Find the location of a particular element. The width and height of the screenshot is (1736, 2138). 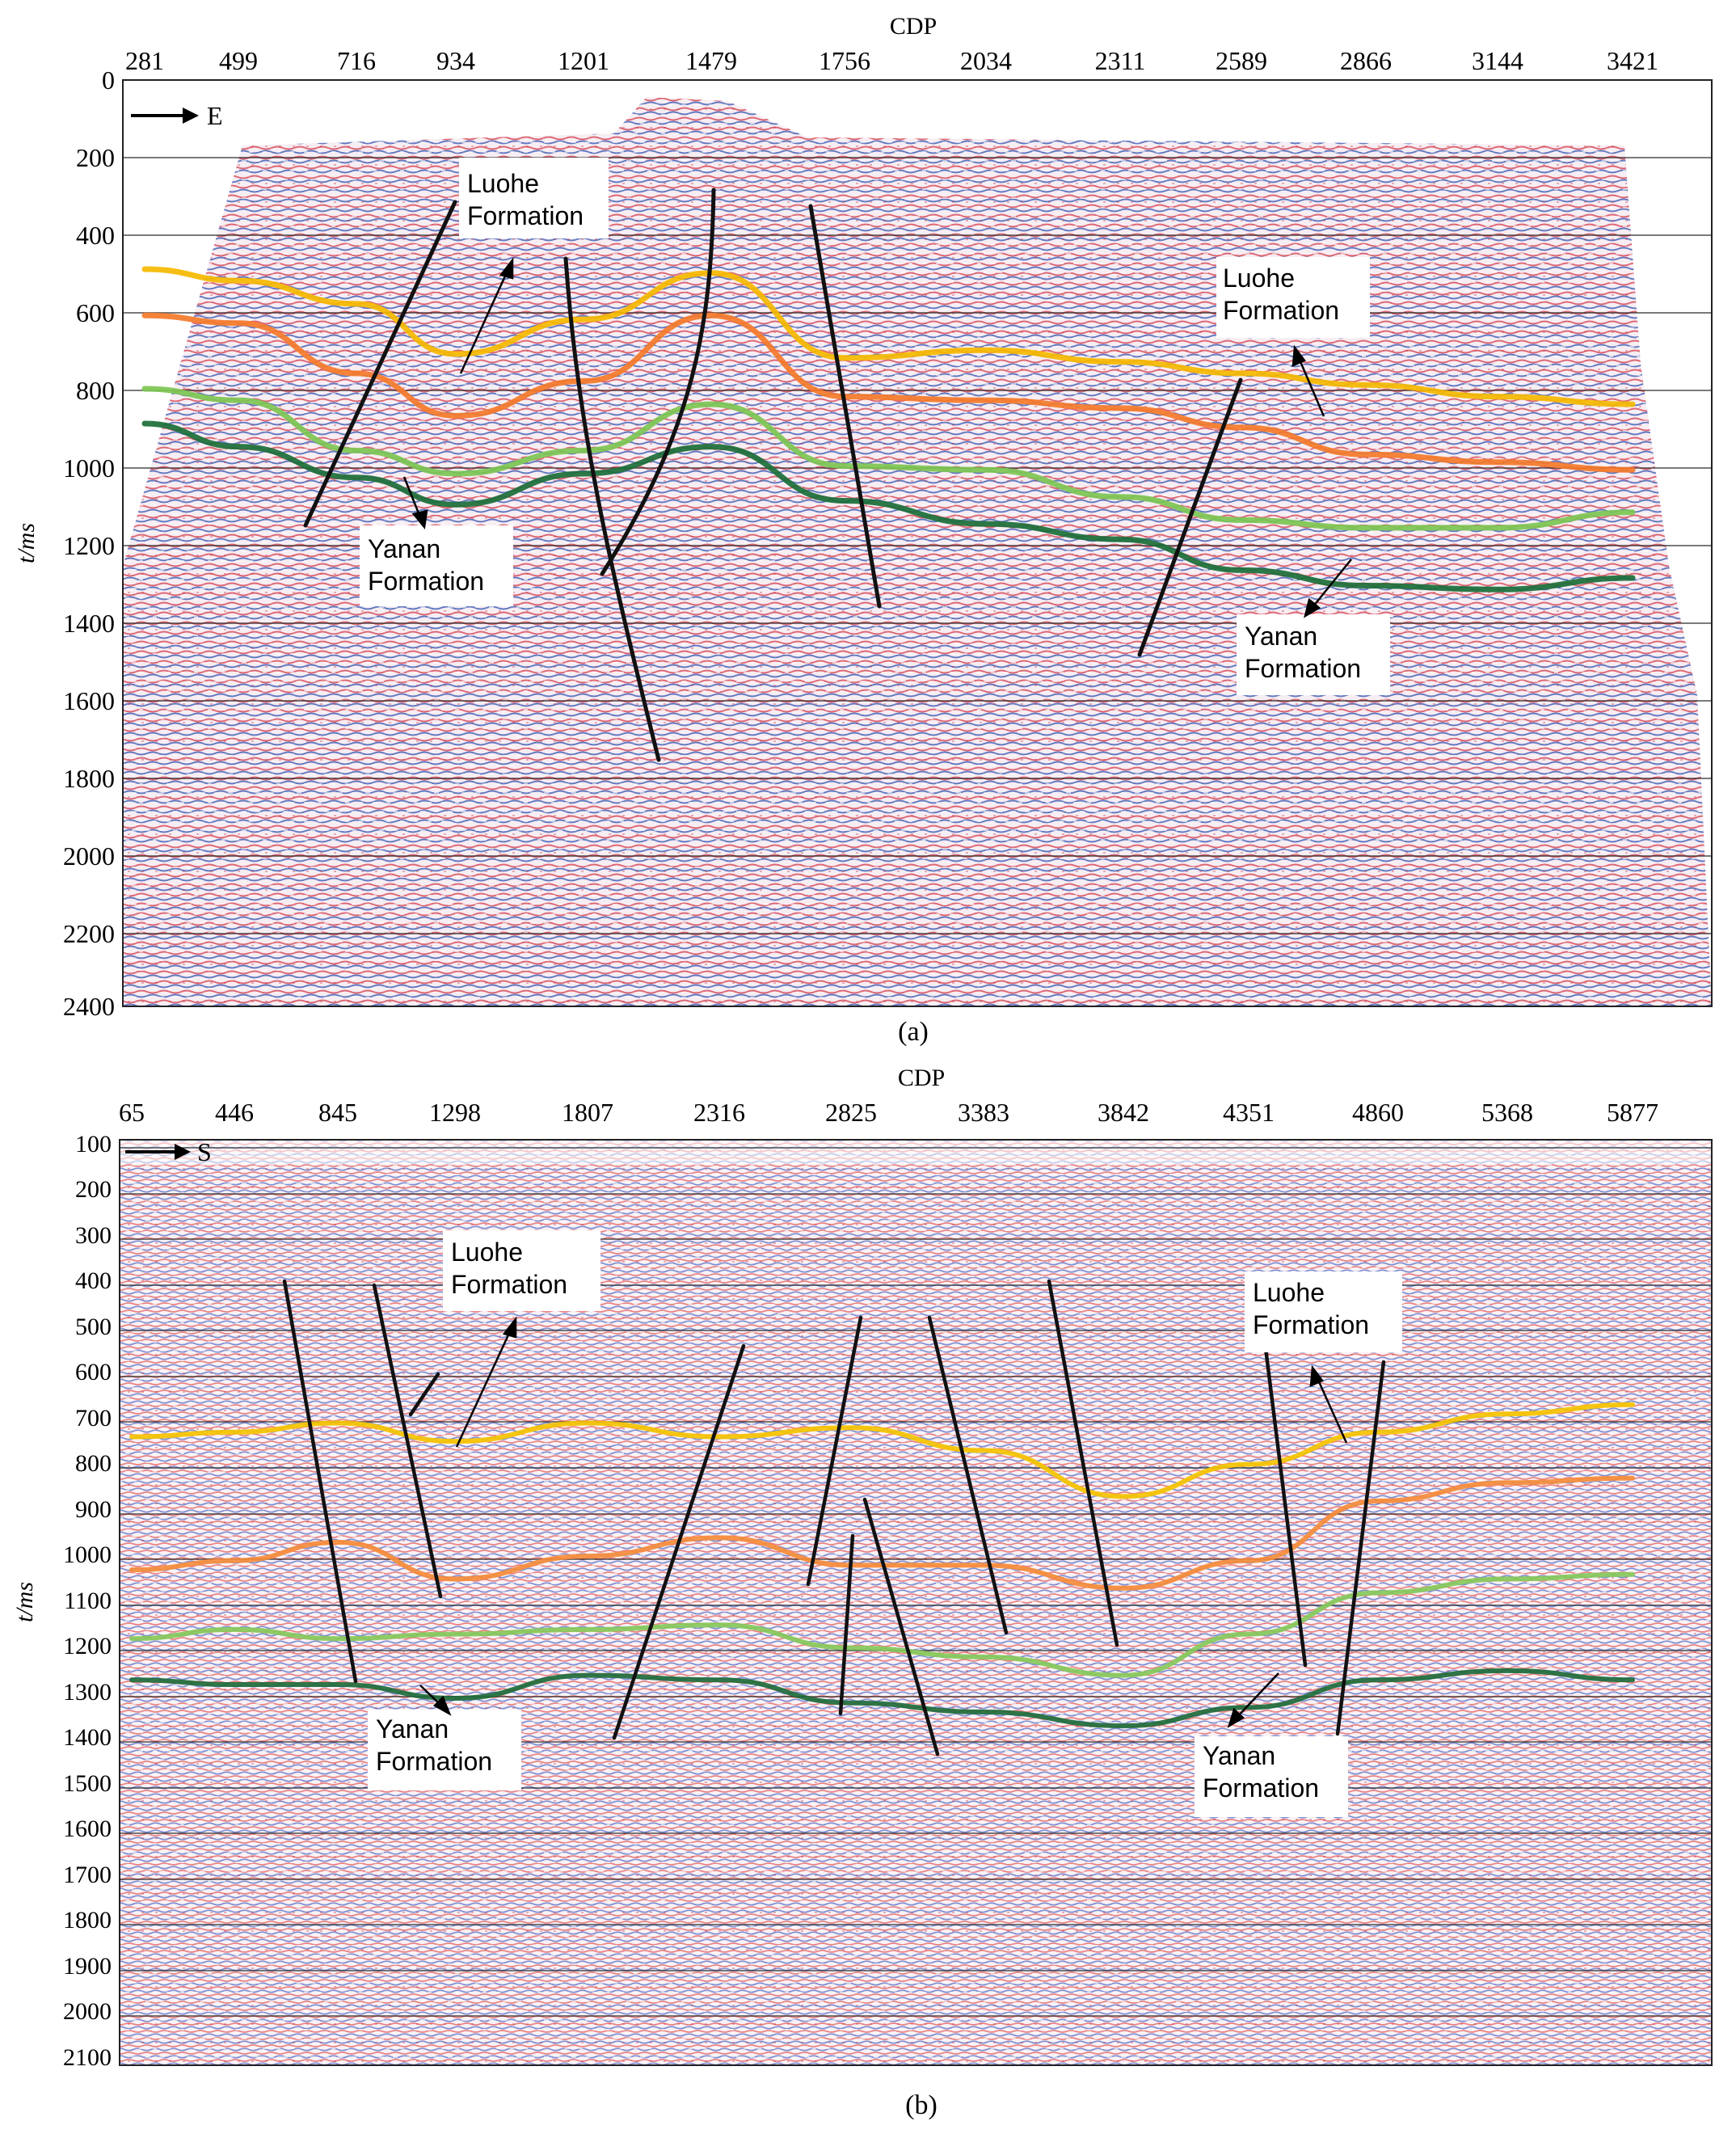

y-tick-label: 1500 is located at coordinates (87, 1783).